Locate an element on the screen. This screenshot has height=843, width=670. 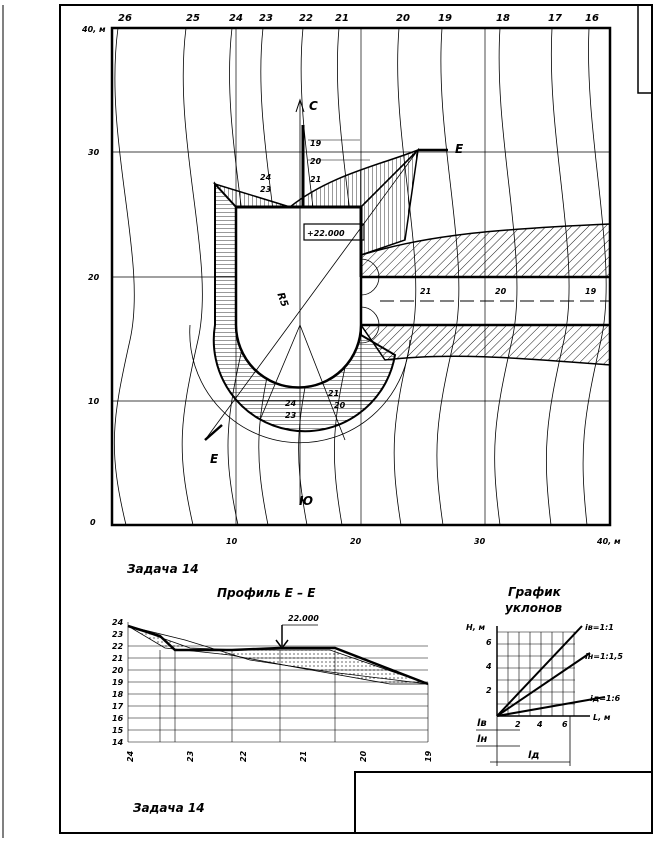
x-axis-label: 40, м is located at coordinates (608, 541).